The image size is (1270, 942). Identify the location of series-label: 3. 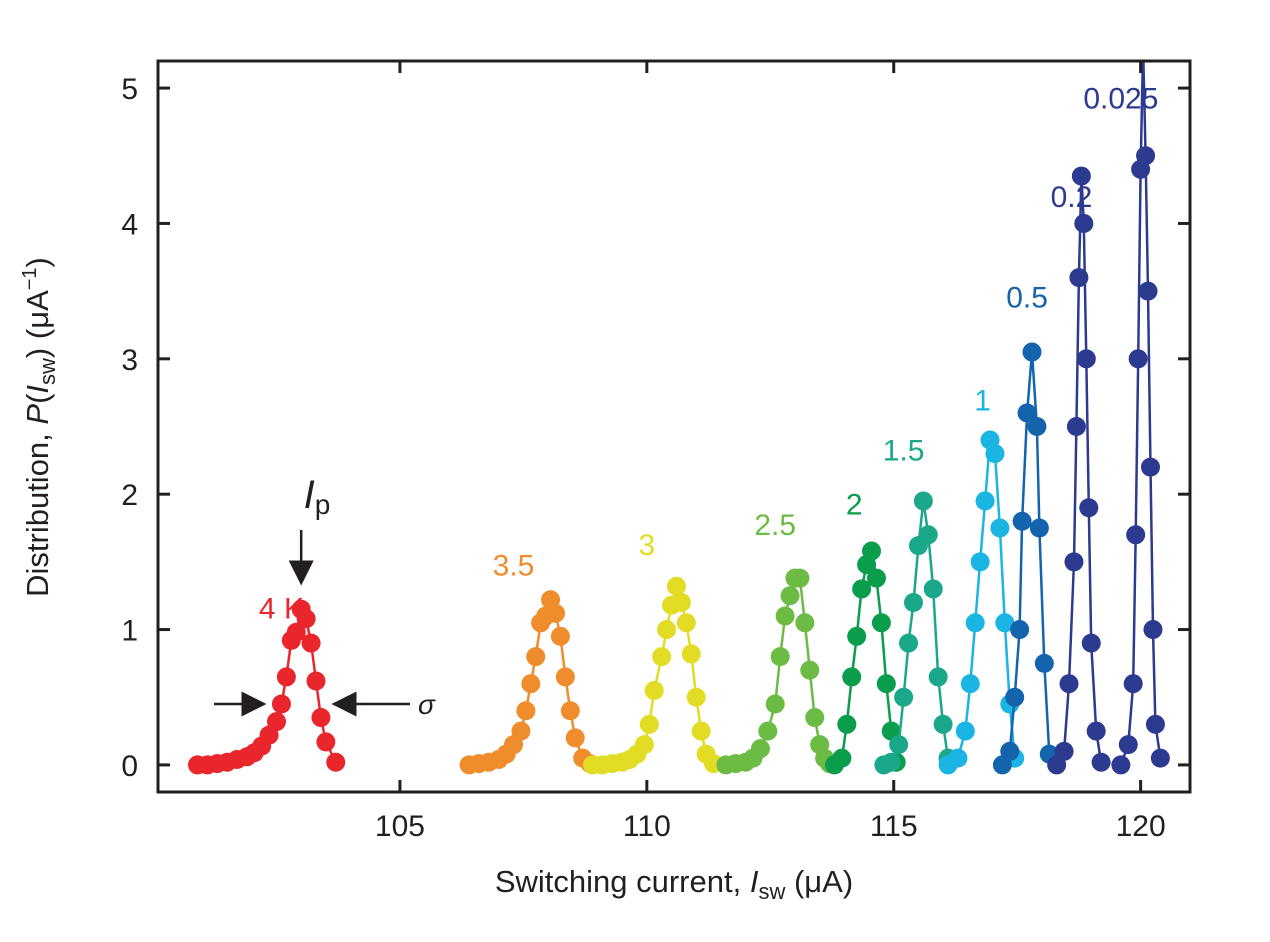
(646, 545).